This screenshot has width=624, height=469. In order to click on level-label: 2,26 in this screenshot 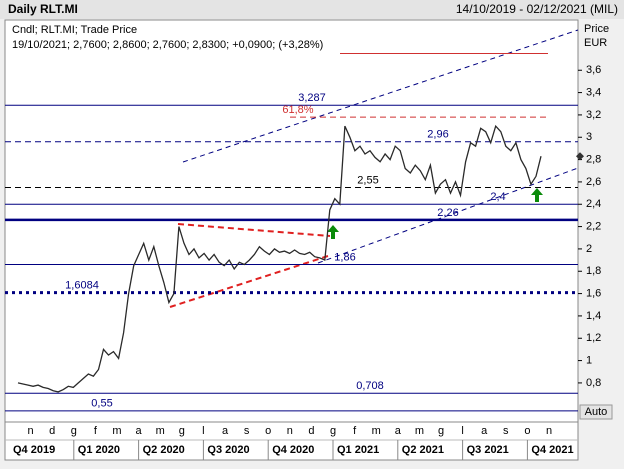, I will do `click(447, 213)`.